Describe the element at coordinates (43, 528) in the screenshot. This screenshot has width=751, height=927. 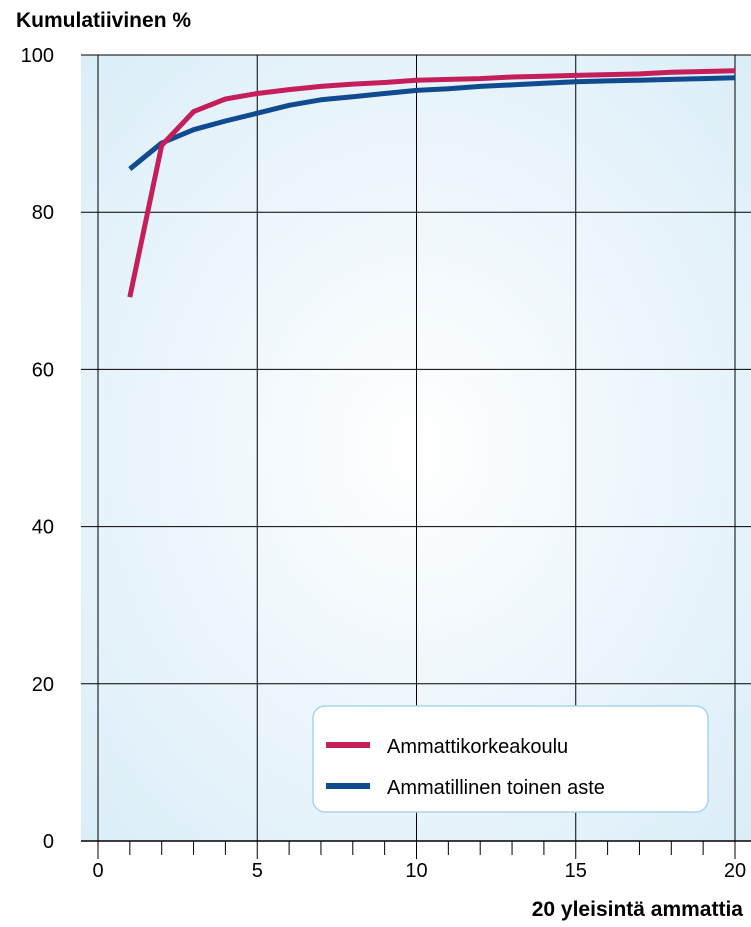
I see `y-tick-label: 40` at that location.